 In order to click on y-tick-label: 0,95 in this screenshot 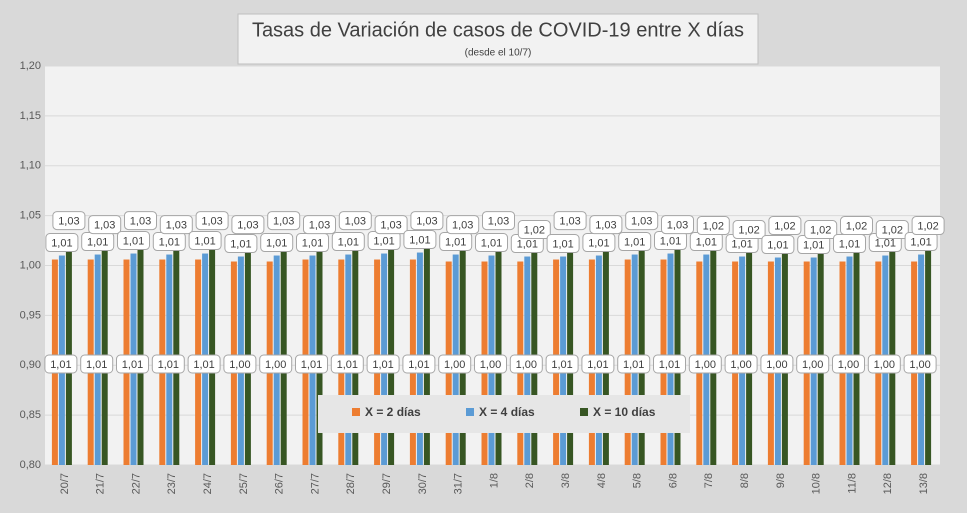, I will do `click(30, 315)`.